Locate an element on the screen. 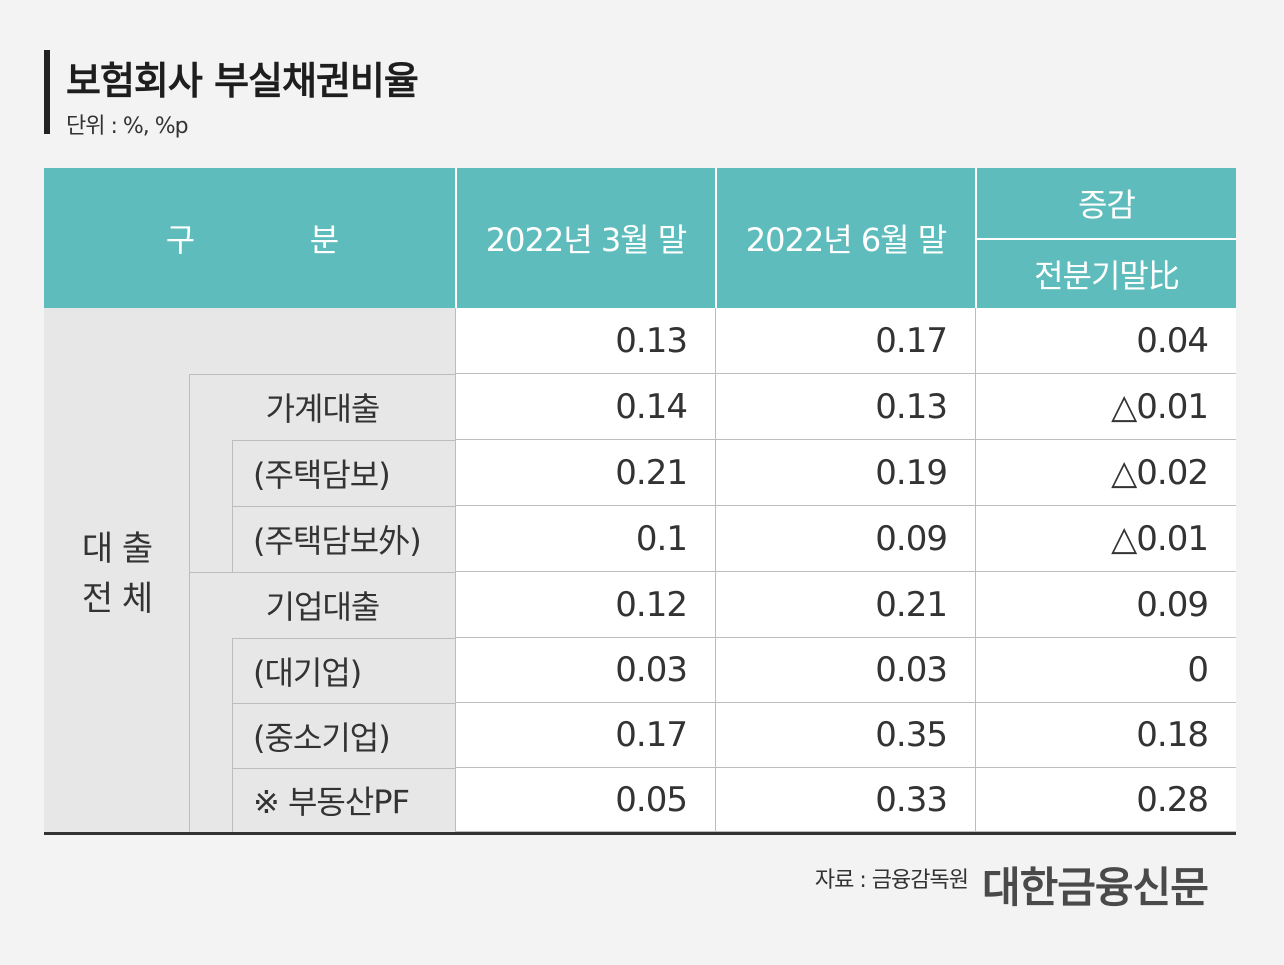 The height and width of the screenshot is (965, 1284). table-cell-chg: 0.04 is located at coordinates (1105, 341).